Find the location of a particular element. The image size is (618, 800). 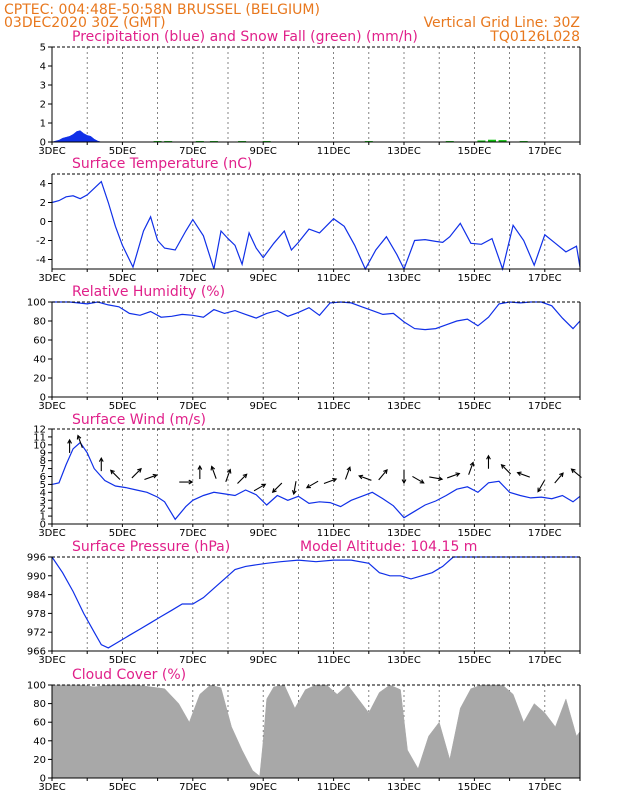

pressure-ytick-label: 972 is located at coordinates (36, 633).